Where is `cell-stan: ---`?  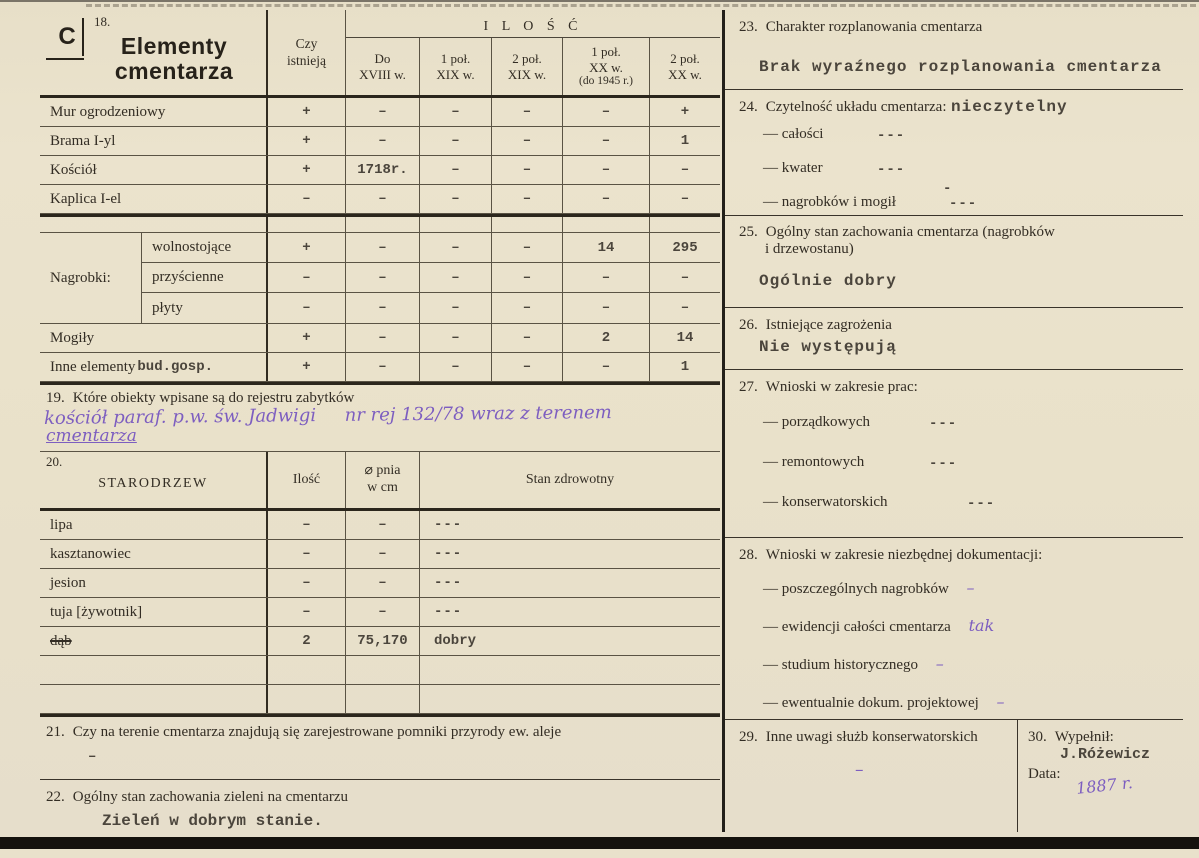 cell-stan: --- is located at coordinates (448, 554).